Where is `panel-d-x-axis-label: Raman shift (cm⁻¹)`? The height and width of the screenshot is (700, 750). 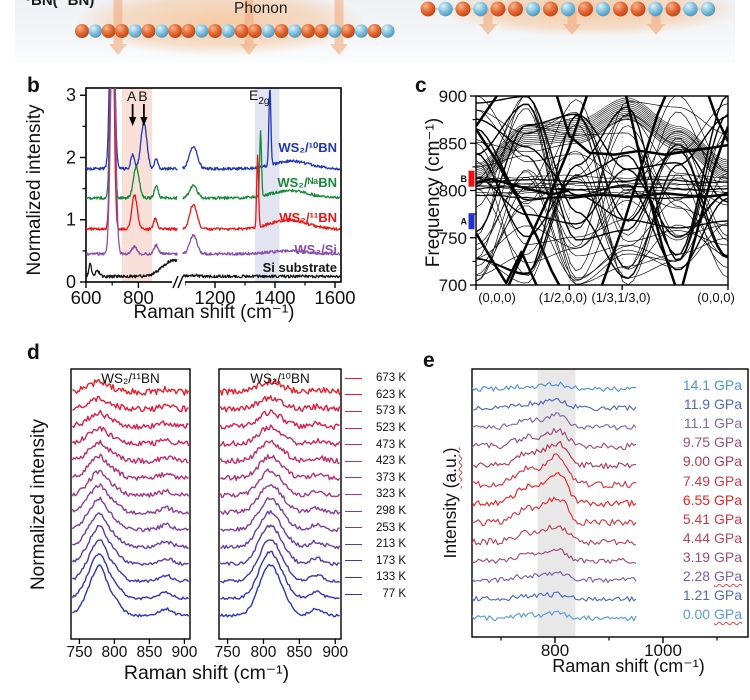 panel-d-x-axis-label: Raman shift (cm⁻¹) is located at coordinates (206, 673).